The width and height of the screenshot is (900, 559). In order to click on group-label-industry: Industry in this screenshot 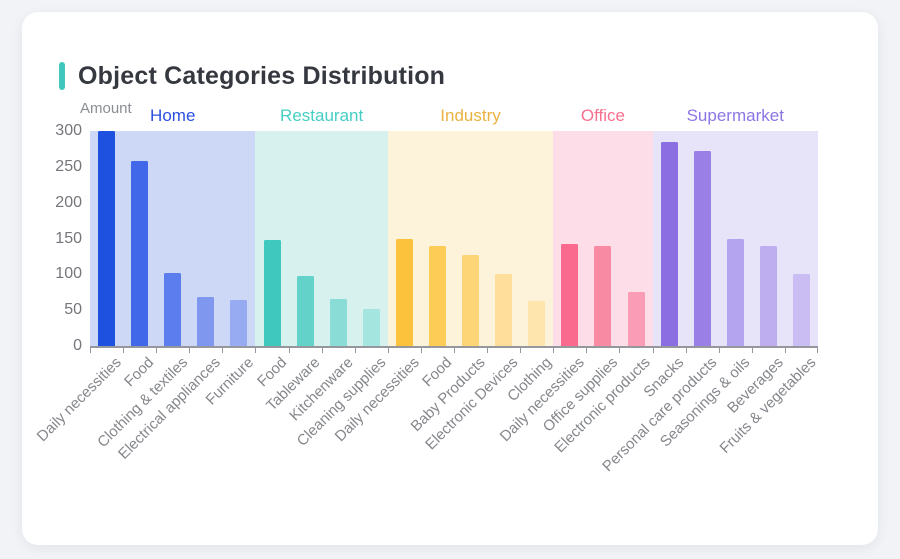, I will do `click(470, 115)`.